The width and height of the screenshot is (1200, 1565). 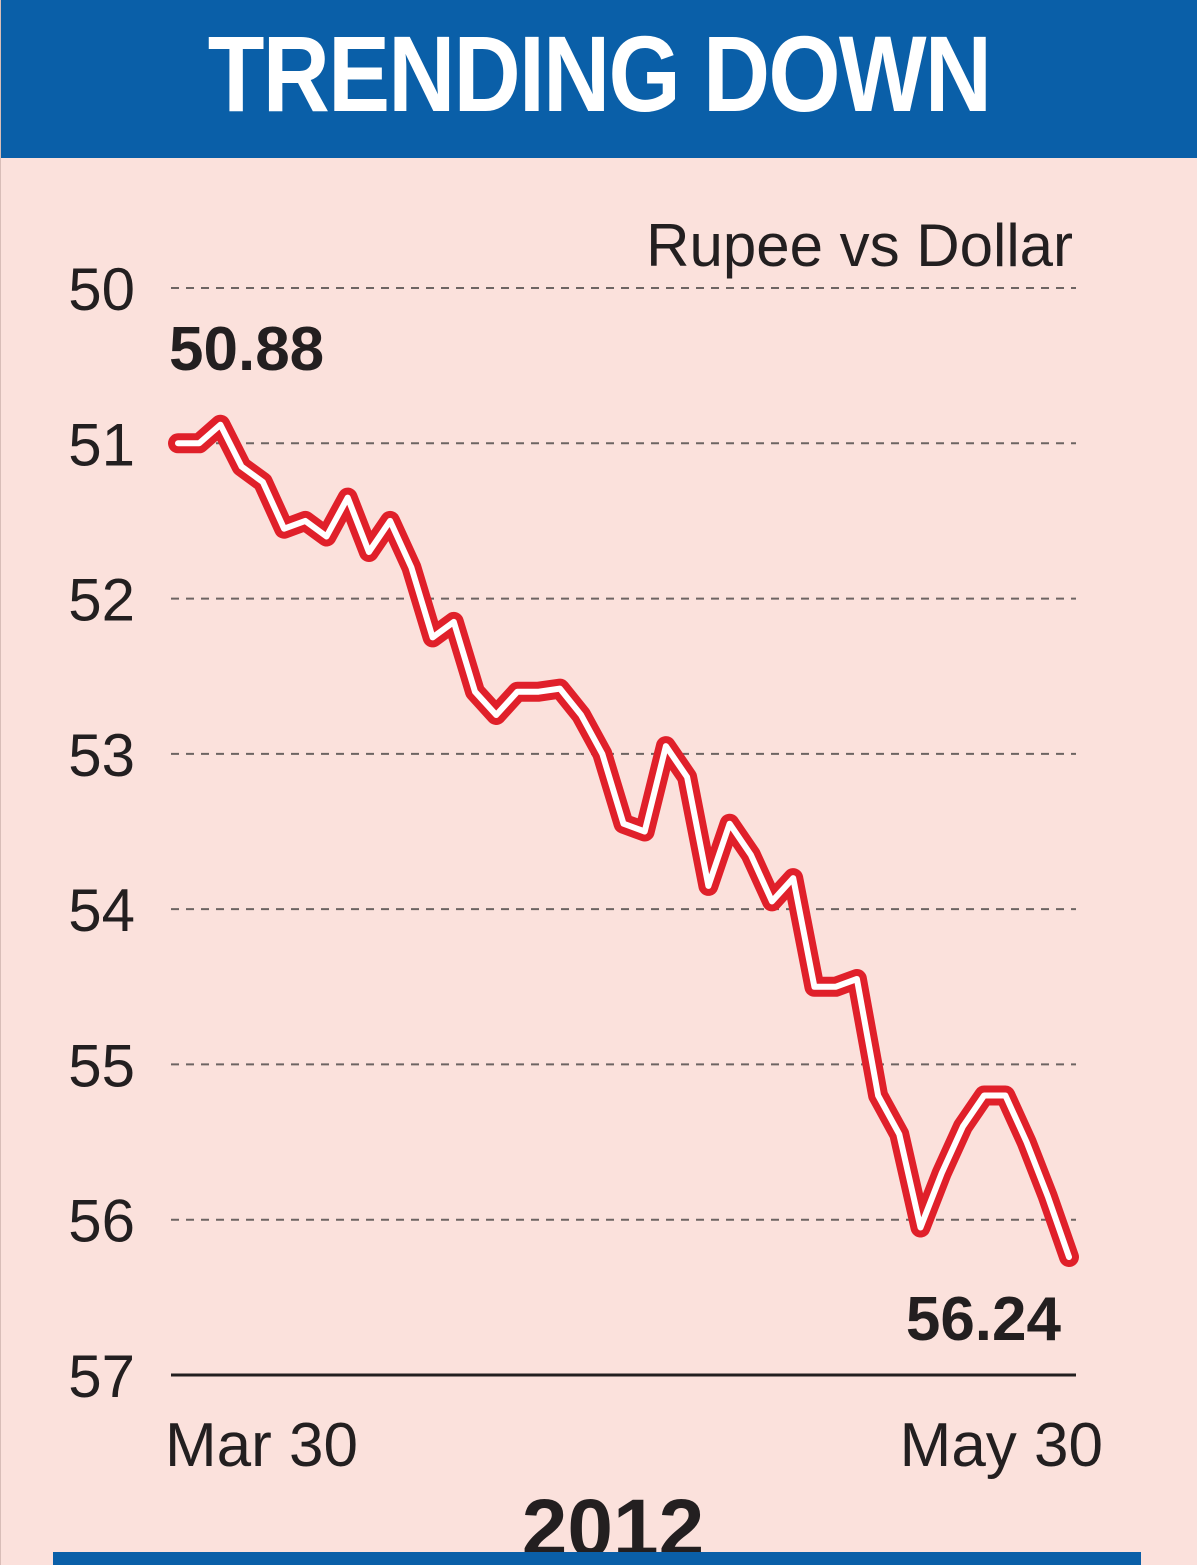 I want to click on y-axis-ticks: 50 51 52 53 54 55 56 57, so click(x=101, y=833).